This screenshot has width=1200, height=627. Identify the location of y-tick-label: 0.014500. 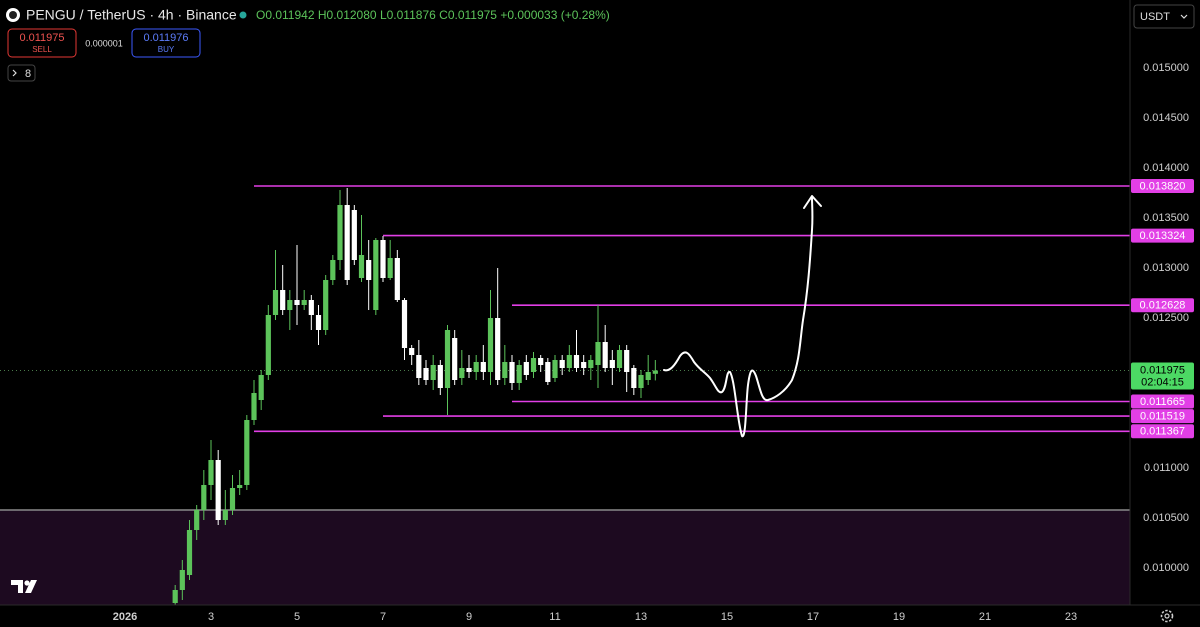
(1166, 118).